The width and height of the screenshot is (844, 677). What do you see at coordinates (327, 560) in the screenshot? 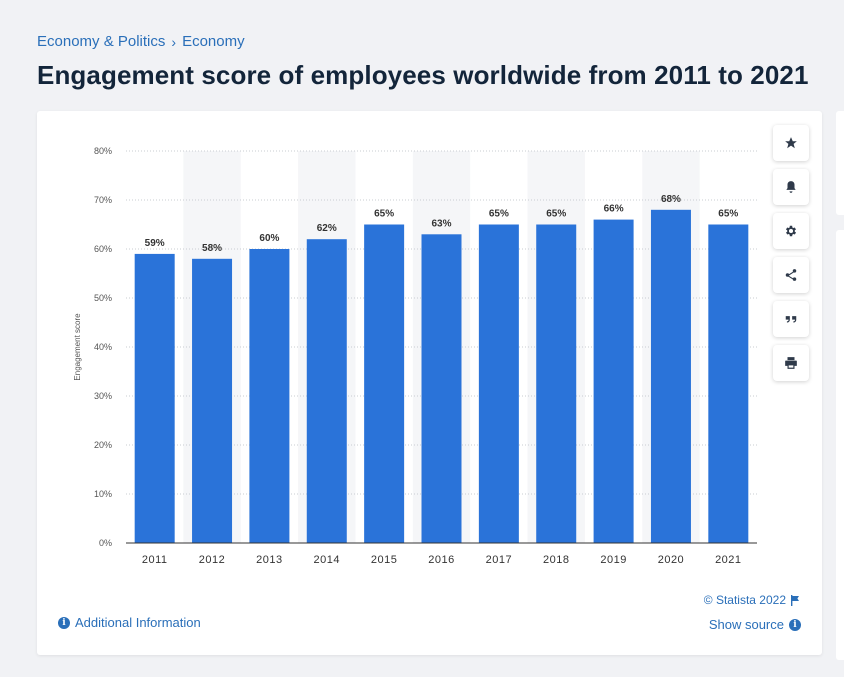
I see `x-tick-label: 2014` at bounding box center [327, 560].